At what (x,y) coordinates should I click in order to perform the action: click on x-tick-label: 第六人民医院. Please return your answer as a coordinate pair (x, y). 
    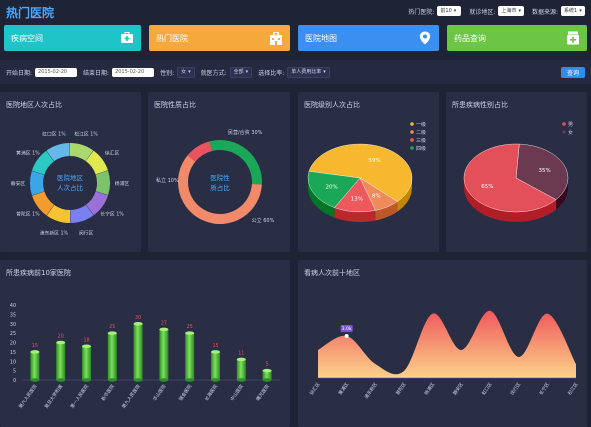
    Looking at the image, I should click on (28, 396).